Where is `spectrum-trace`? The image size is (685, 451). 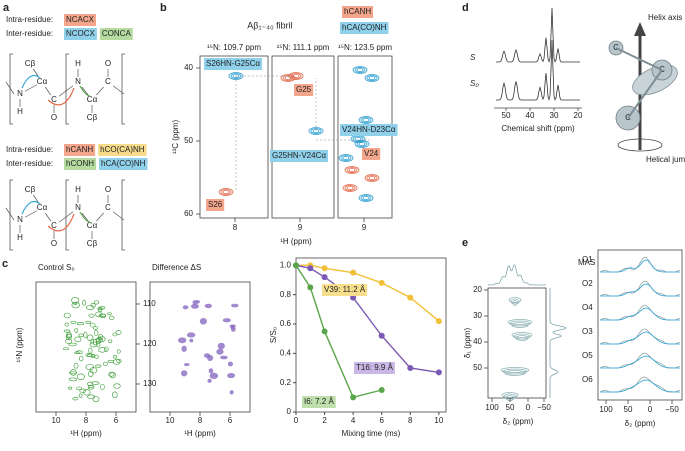
spectrum-trace is located at coordinates (537, 35).